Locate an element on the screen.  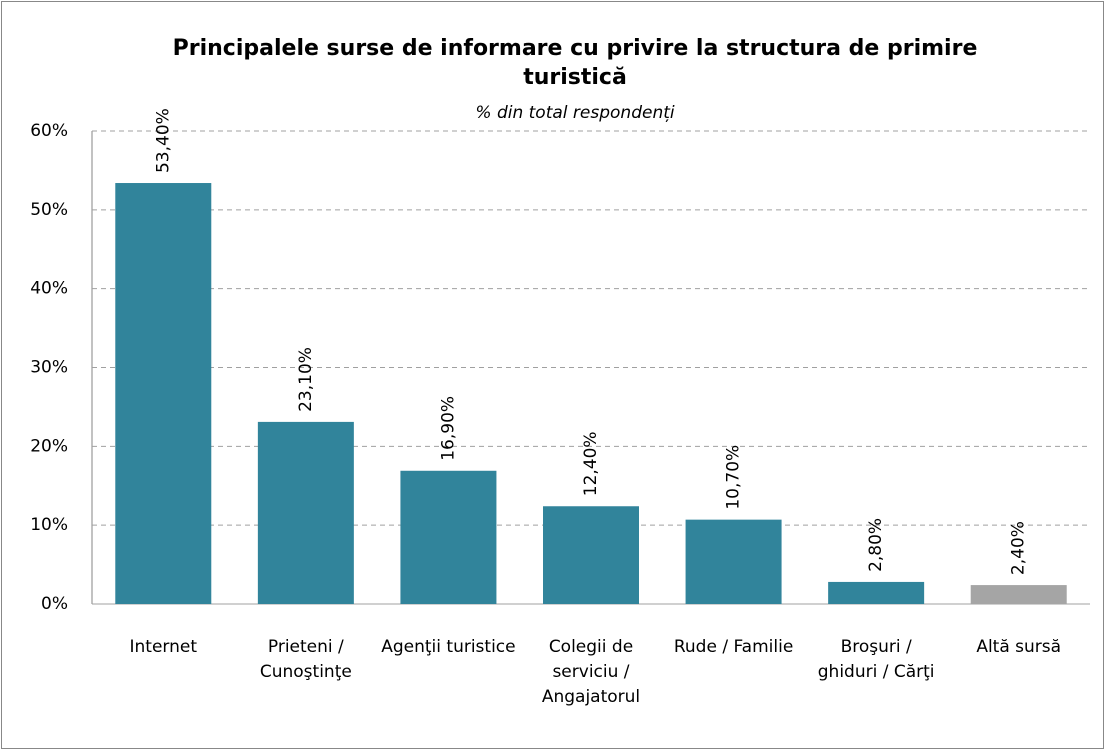
x-tick-label: Rude / Familie is located at coordinates (733, 647).